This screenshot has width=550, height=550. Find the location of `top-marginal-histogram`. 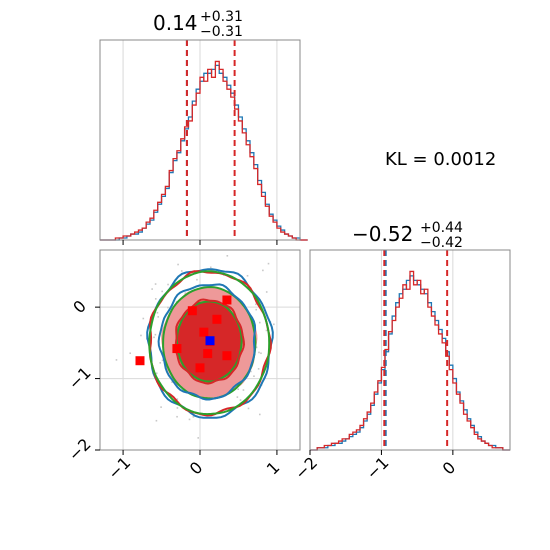

top-marginal-histogram is located at coordinates (203, 142).